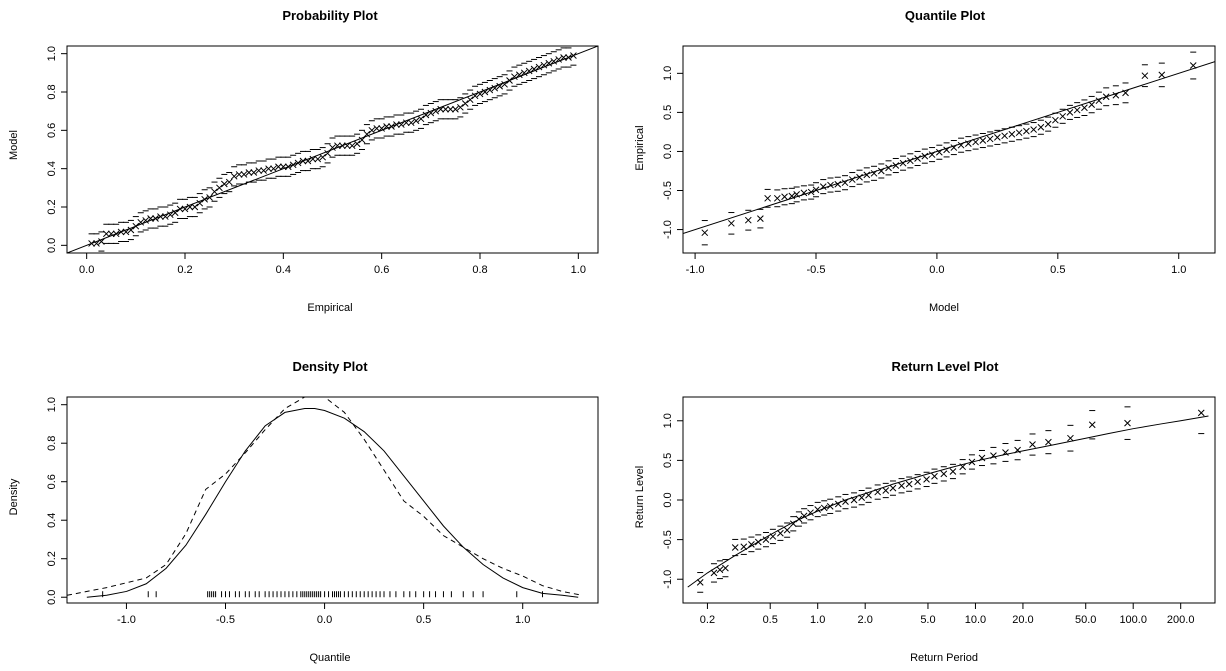  I want to click on return-level-plot-ytick-label: 0.5, so click(668, 460).